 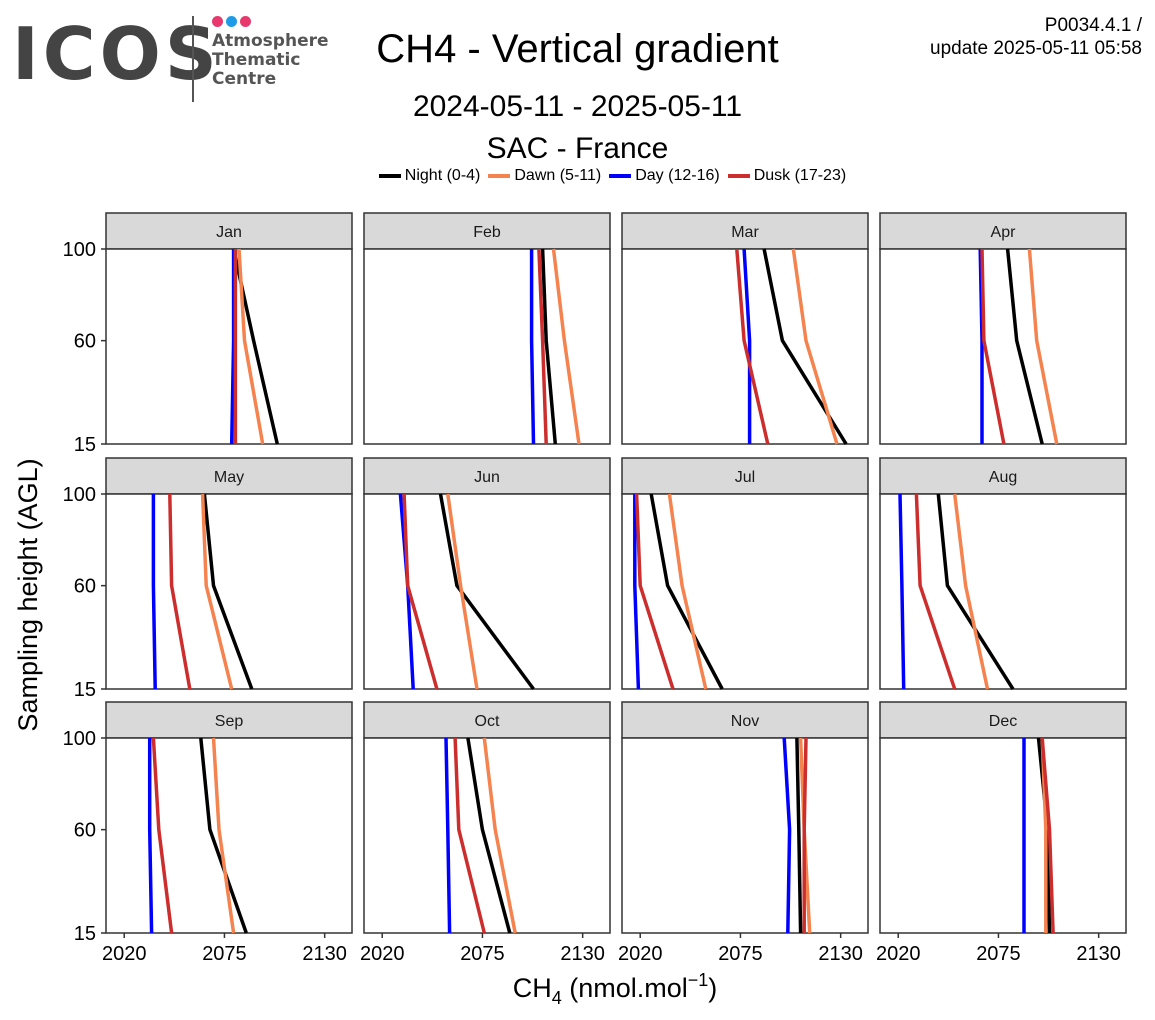 What do you see at coordinates (615, 989) in the screenshot?
I see `x-axis-label: CH4 (nmol.mol−1)` at bounding box center [615, 989].